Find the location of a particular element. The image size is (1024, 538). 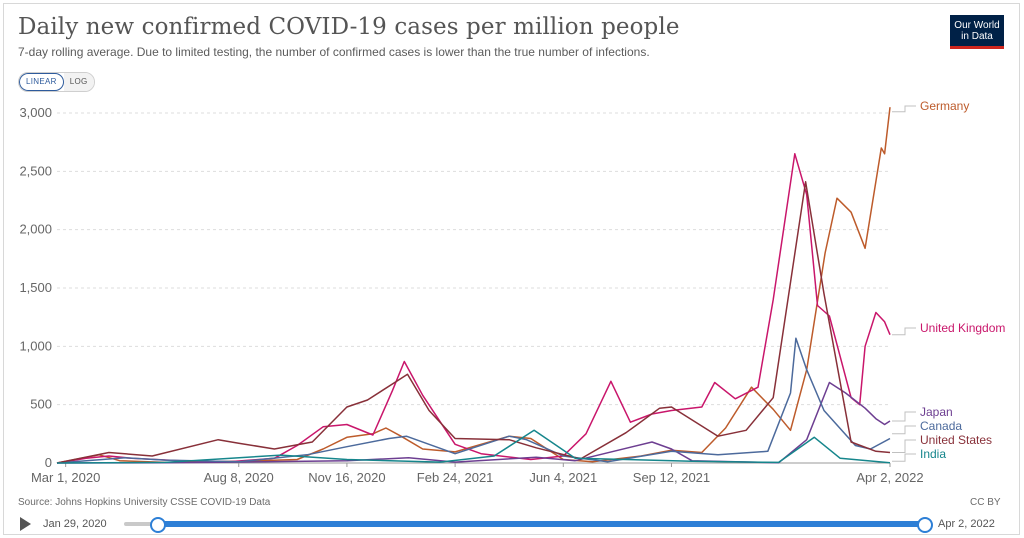

x-tick-label: Aug 8, 2020 is located at coordinates (239, 477).